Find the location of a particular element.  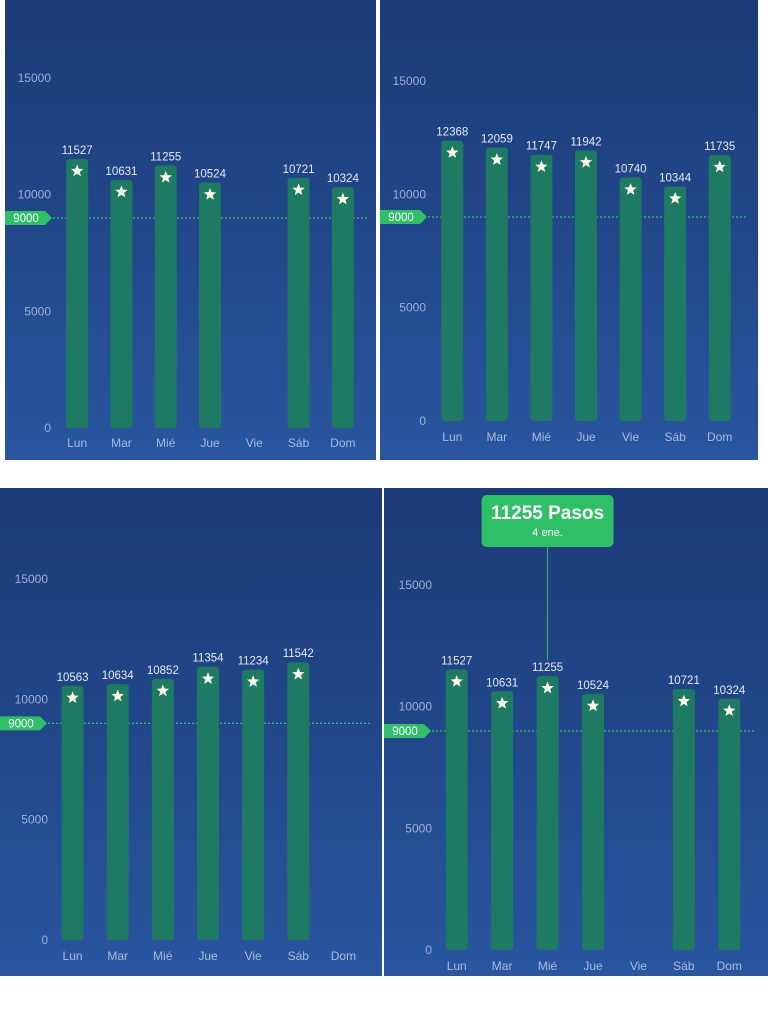

tooltip-title: 11255 Pasos is located at coordinates (547, 513).